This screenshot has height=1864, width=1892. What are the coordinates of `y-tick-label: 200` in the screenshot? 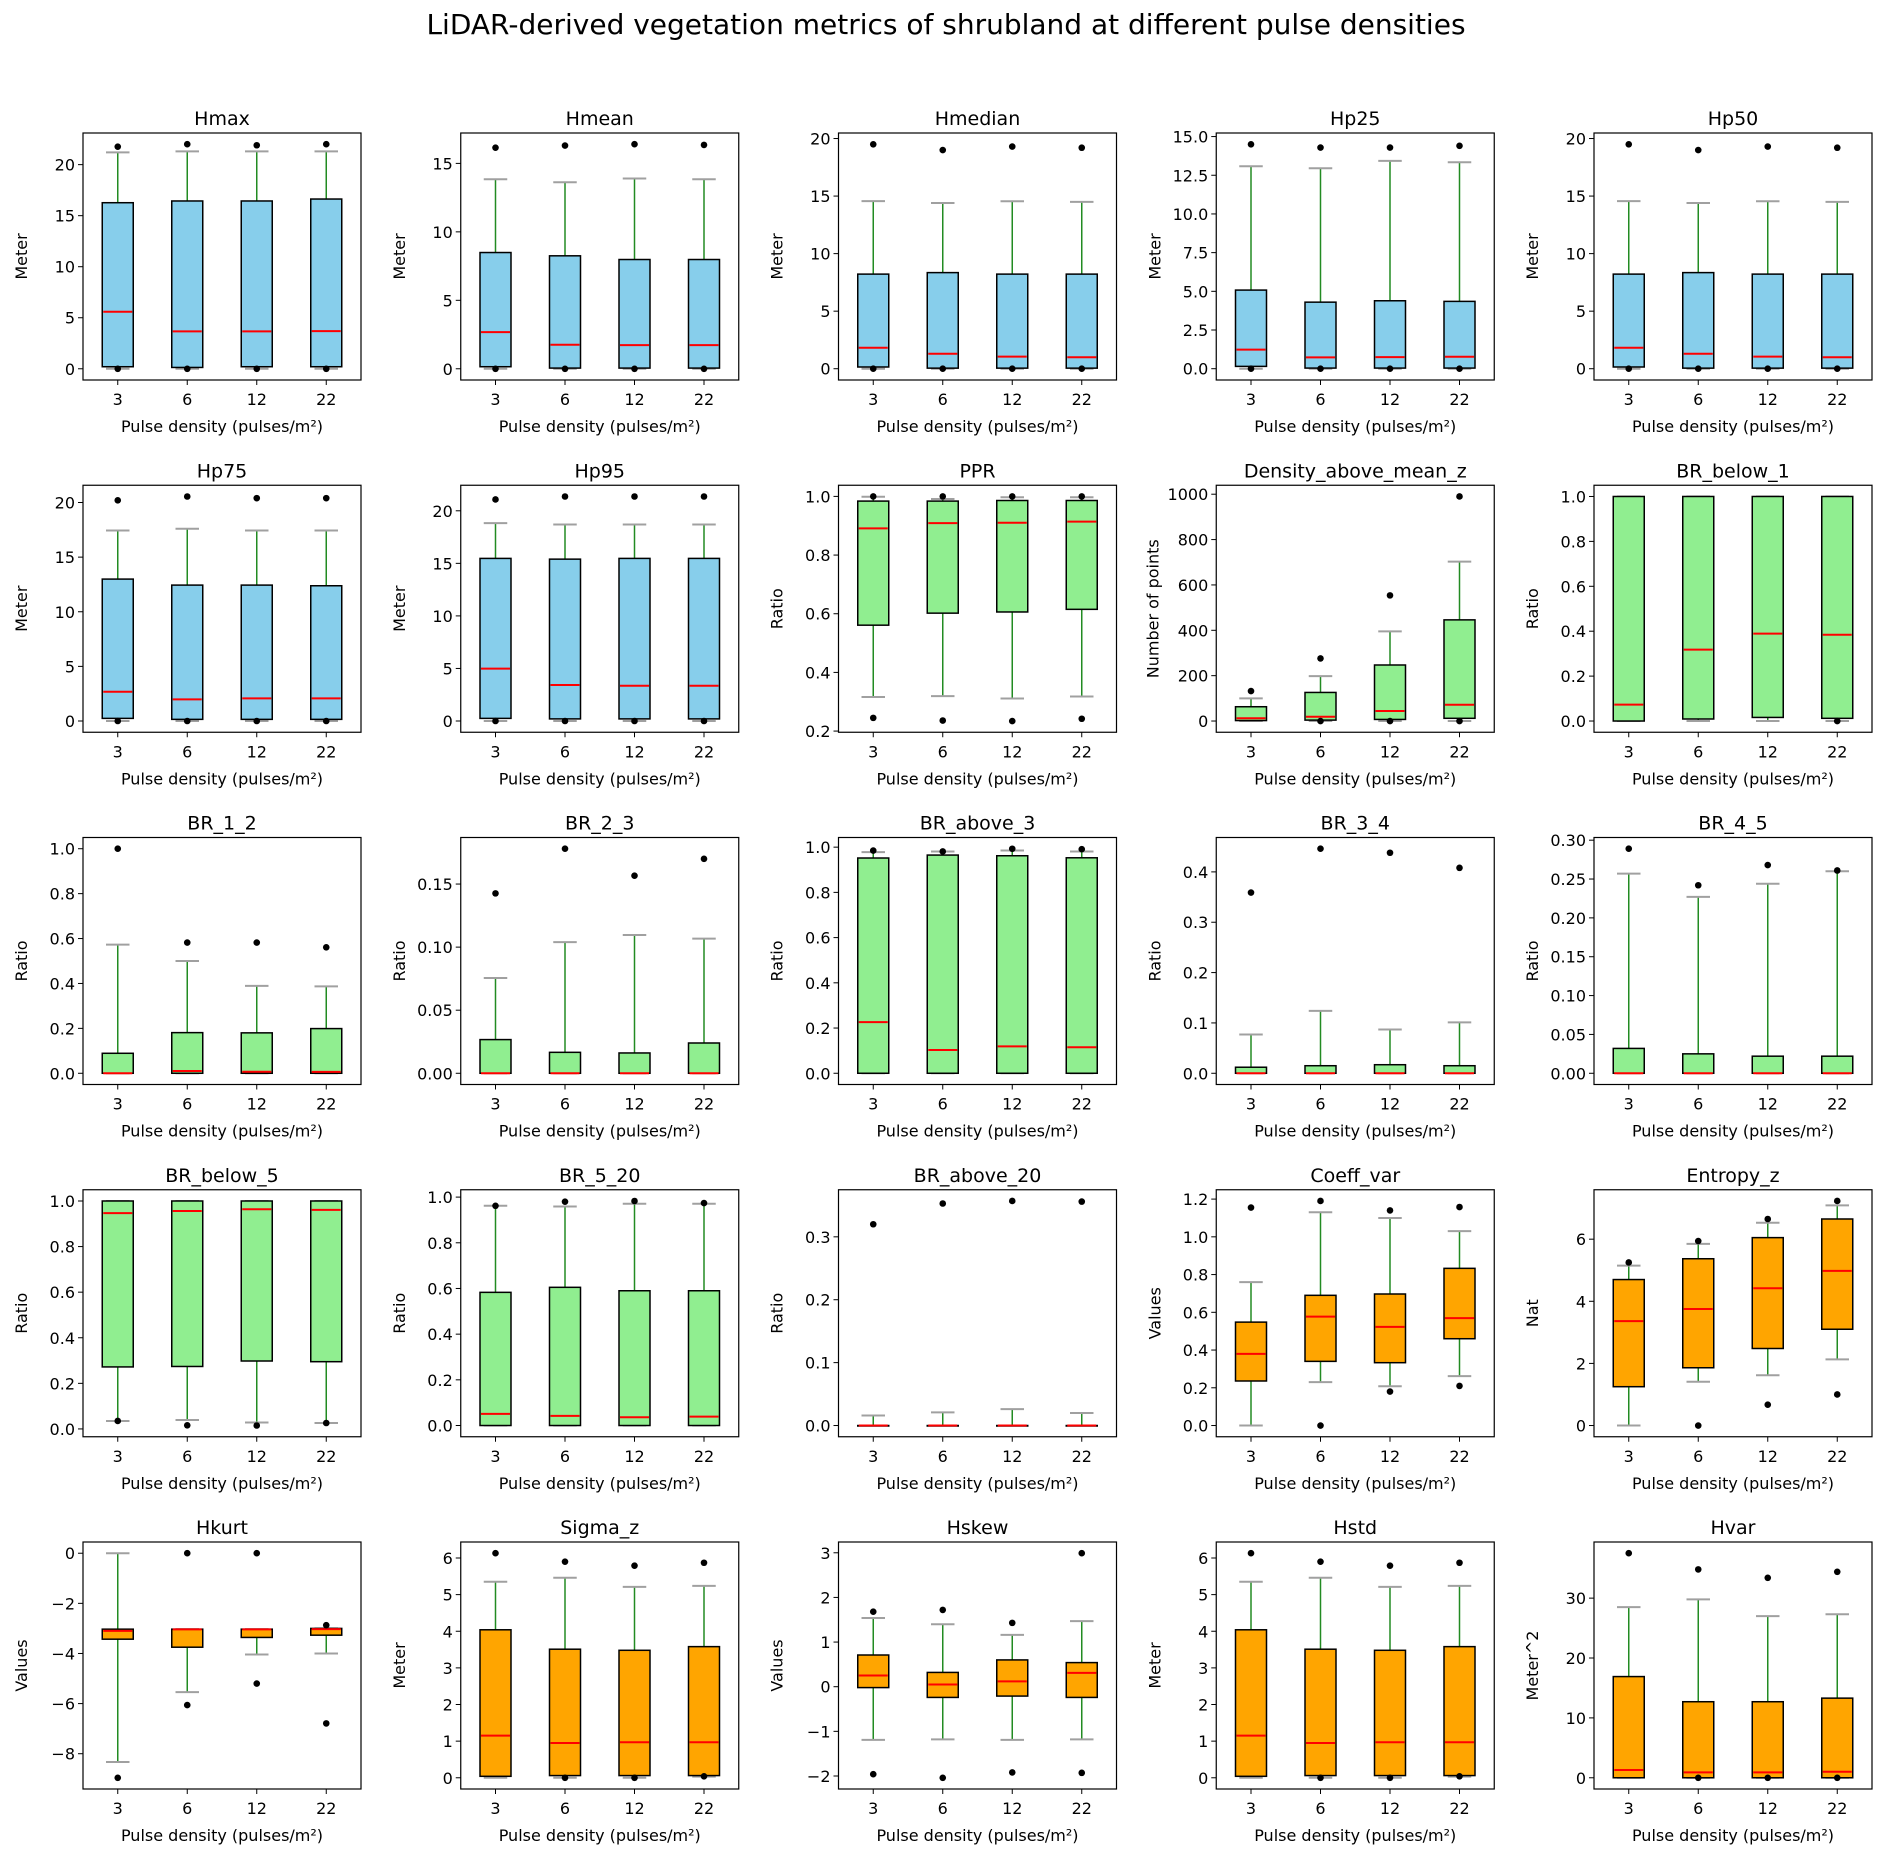 It's located at (1193, 676).